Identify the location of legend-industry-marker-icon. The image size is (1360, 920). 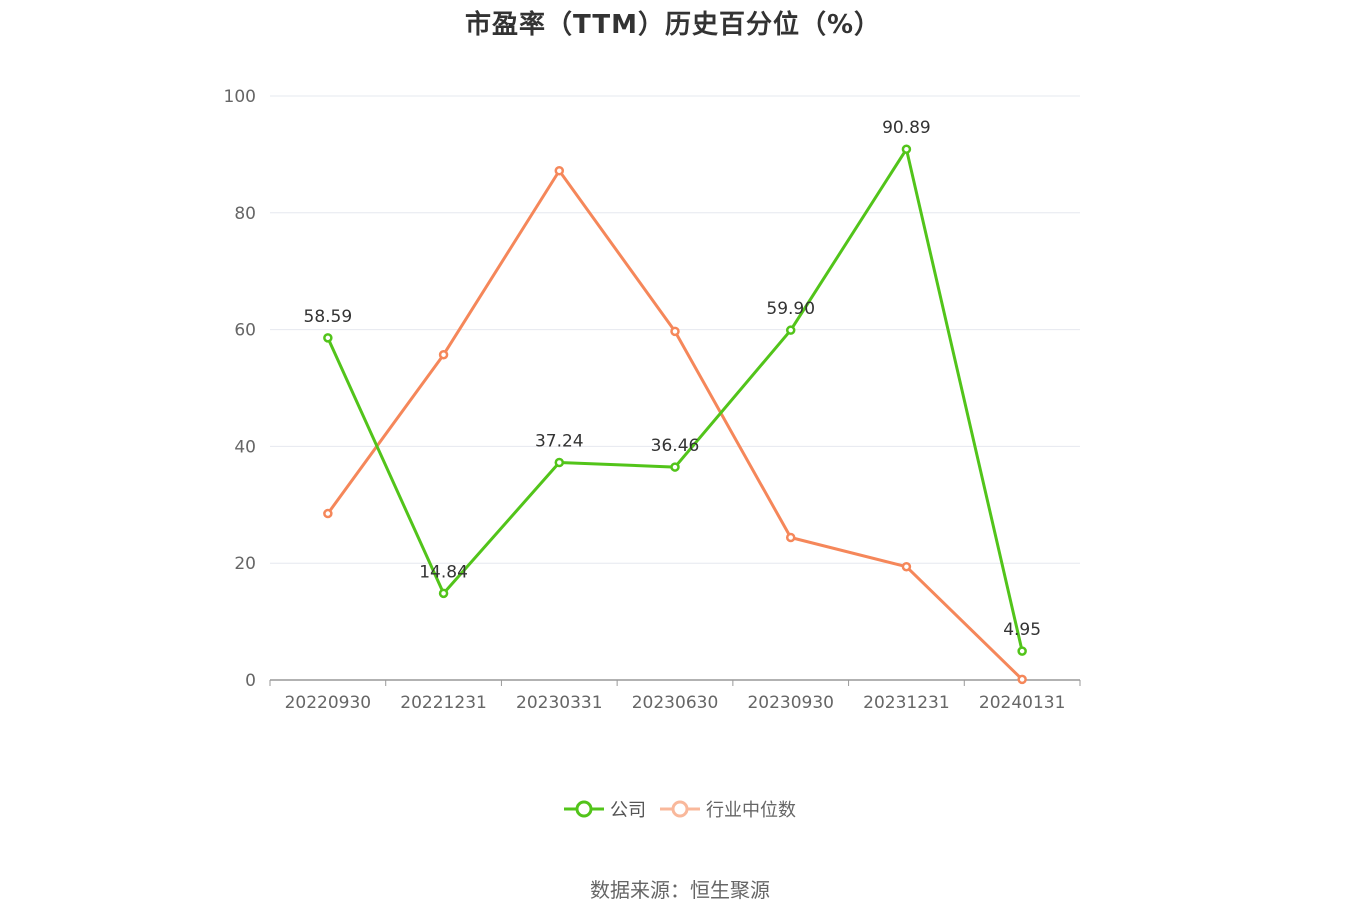
(680, 809).